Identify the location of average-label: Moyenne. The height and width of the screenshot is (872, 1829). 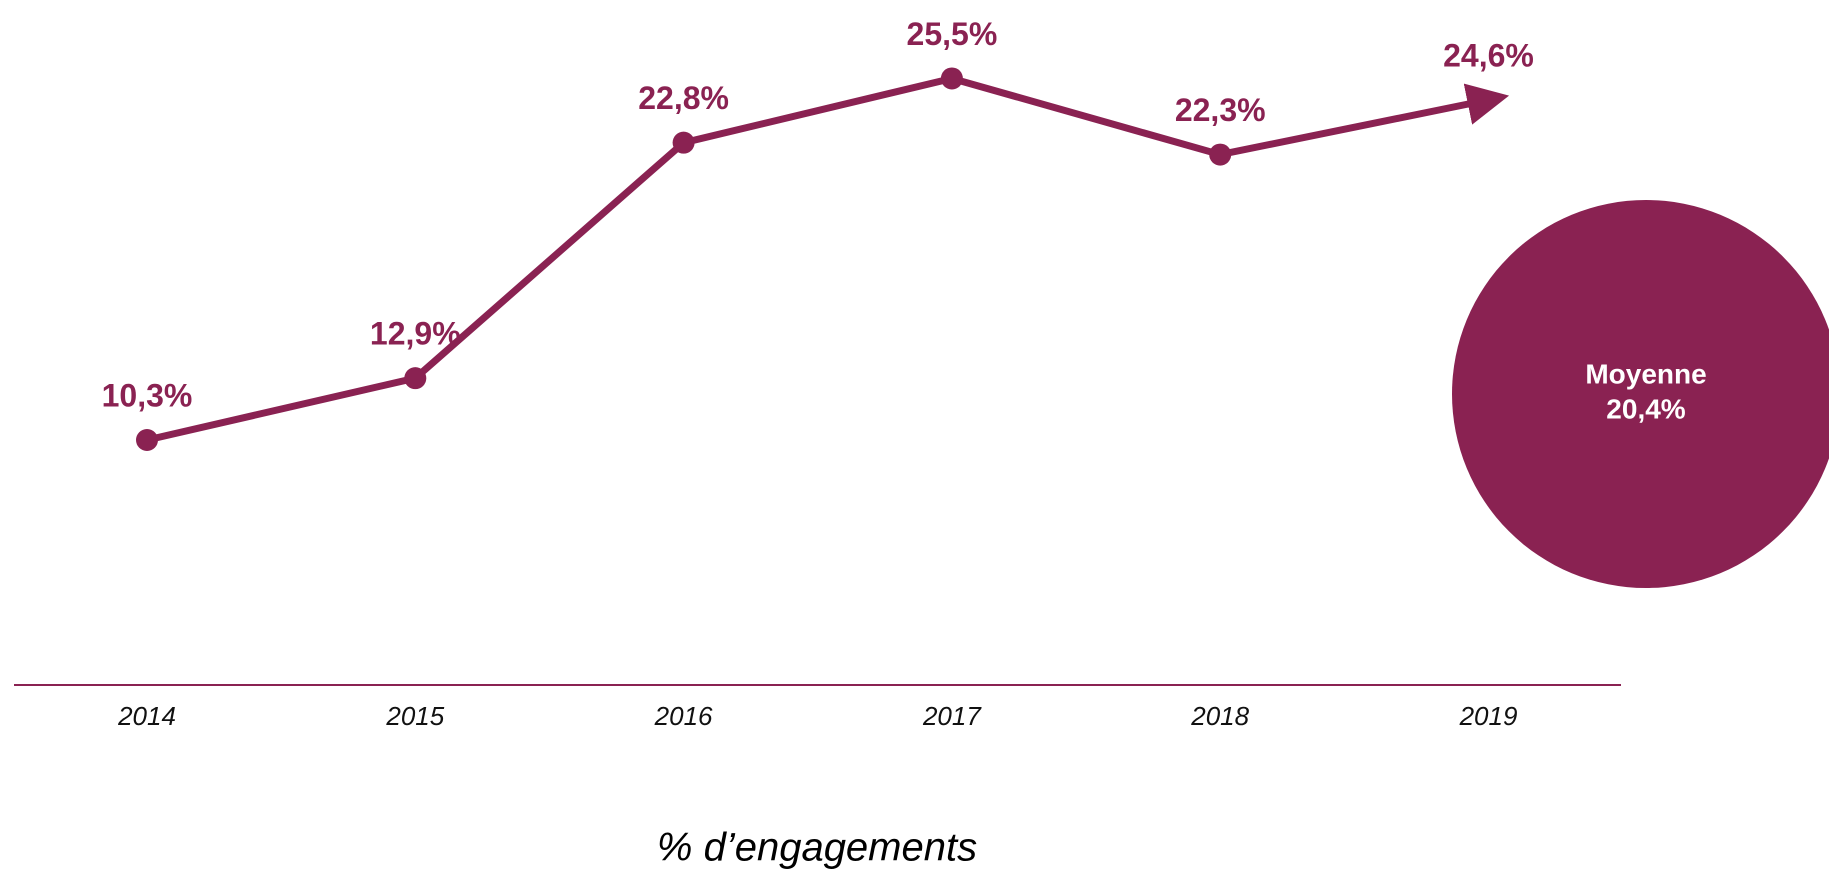
(1645, 373).